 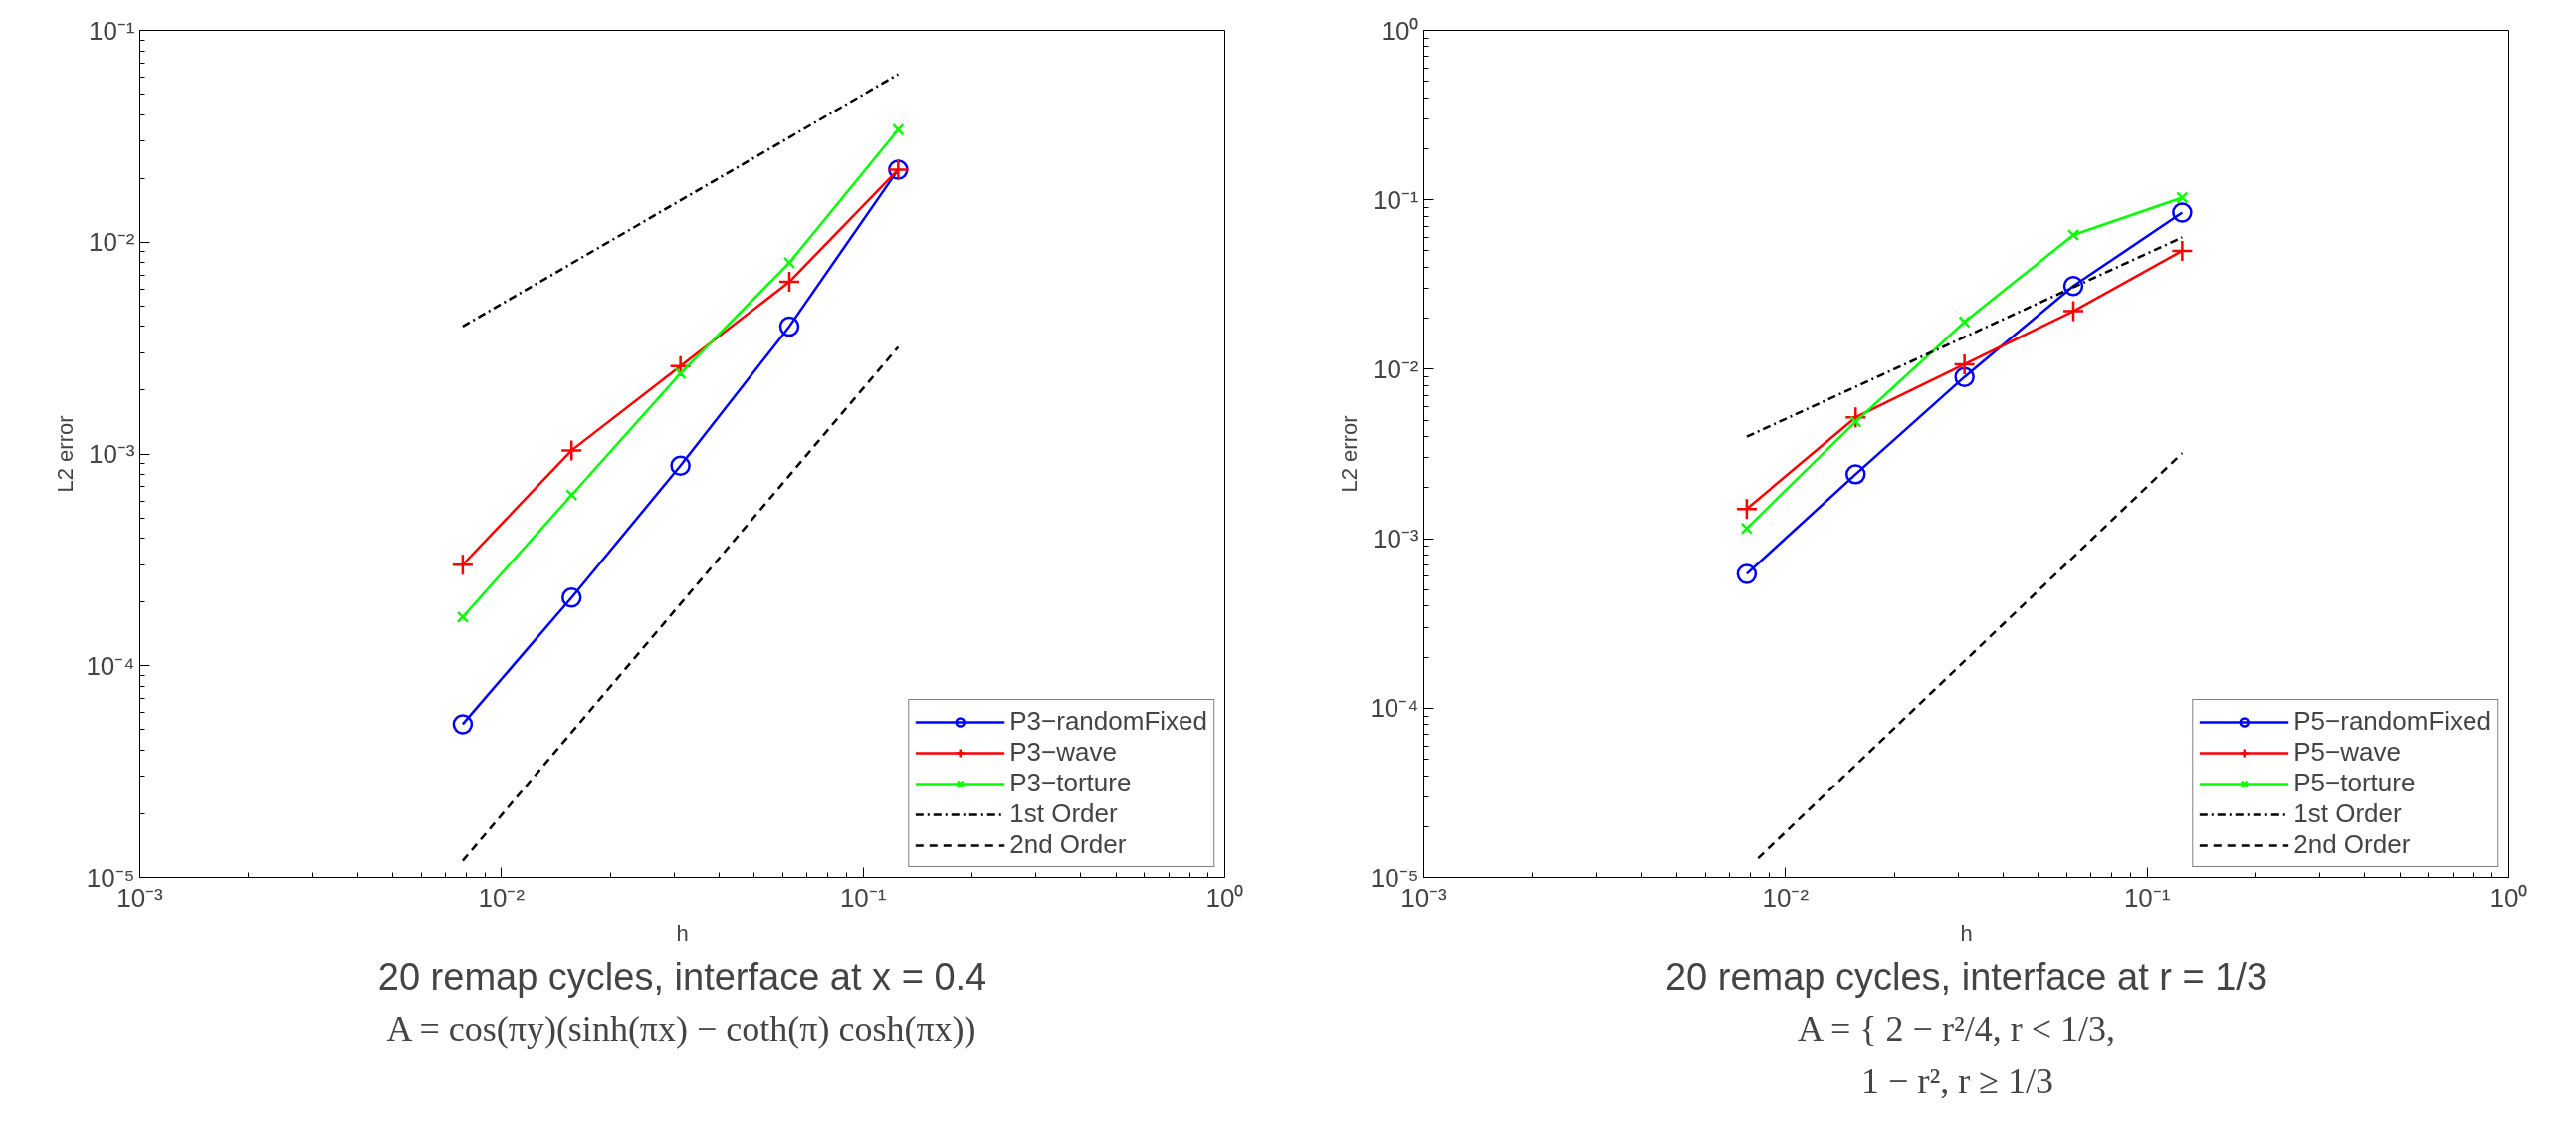 What do you see at coordinates (681, 1029) in the screenshot?
I see `text: A = cos(πy)(sinh(πx) − coth(π) cosh(πx))` at bounding box center [681, 1029].